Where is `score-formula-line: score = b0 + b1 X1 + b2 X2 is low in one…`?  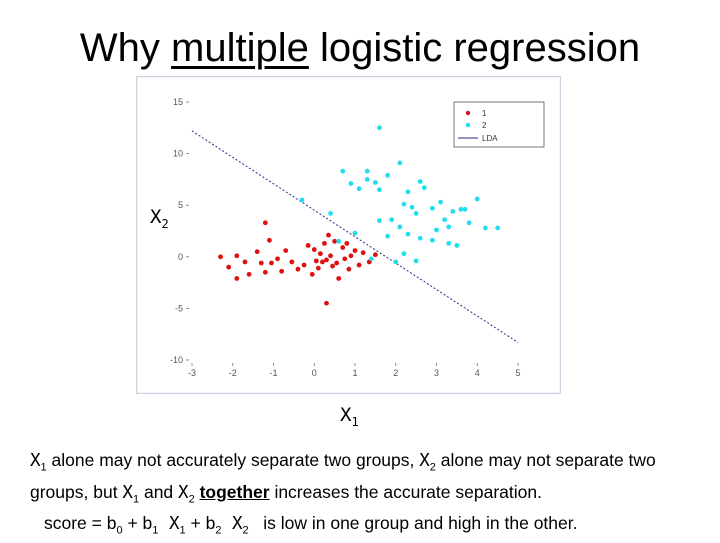
score-formula-line: score = b0 + b1 X1 + b2 X2 is low in one… is located at coordinates (370, 527).